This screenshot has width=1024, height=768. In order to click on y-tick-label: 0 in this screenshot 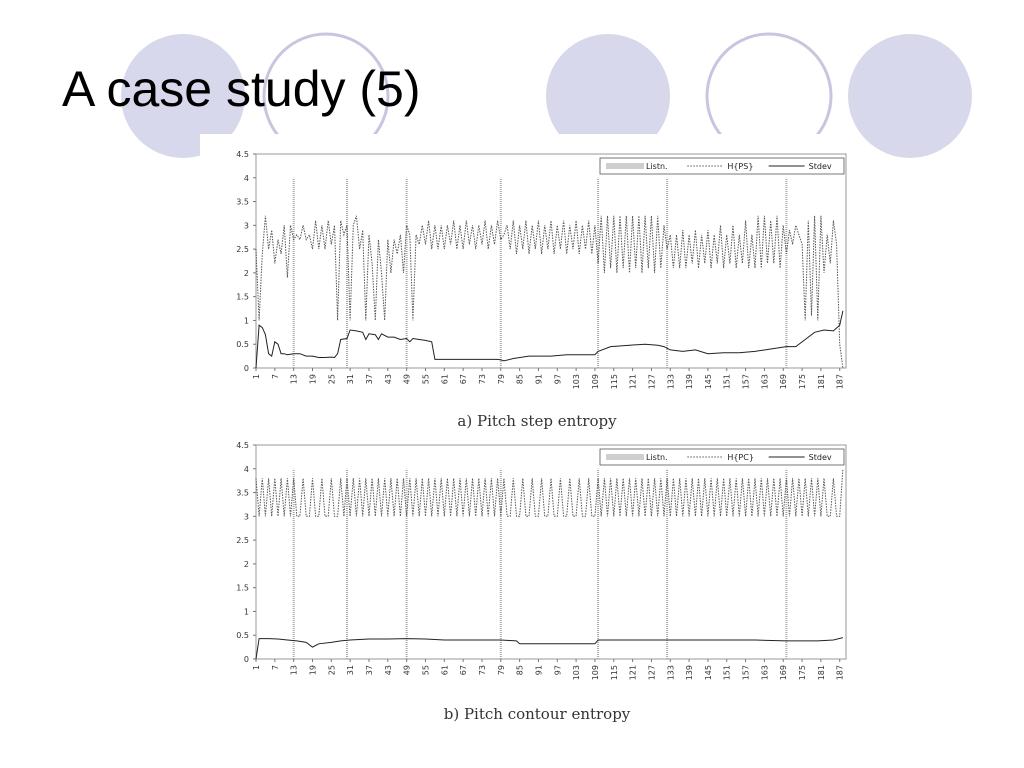, I will do `click(246, 368)`.